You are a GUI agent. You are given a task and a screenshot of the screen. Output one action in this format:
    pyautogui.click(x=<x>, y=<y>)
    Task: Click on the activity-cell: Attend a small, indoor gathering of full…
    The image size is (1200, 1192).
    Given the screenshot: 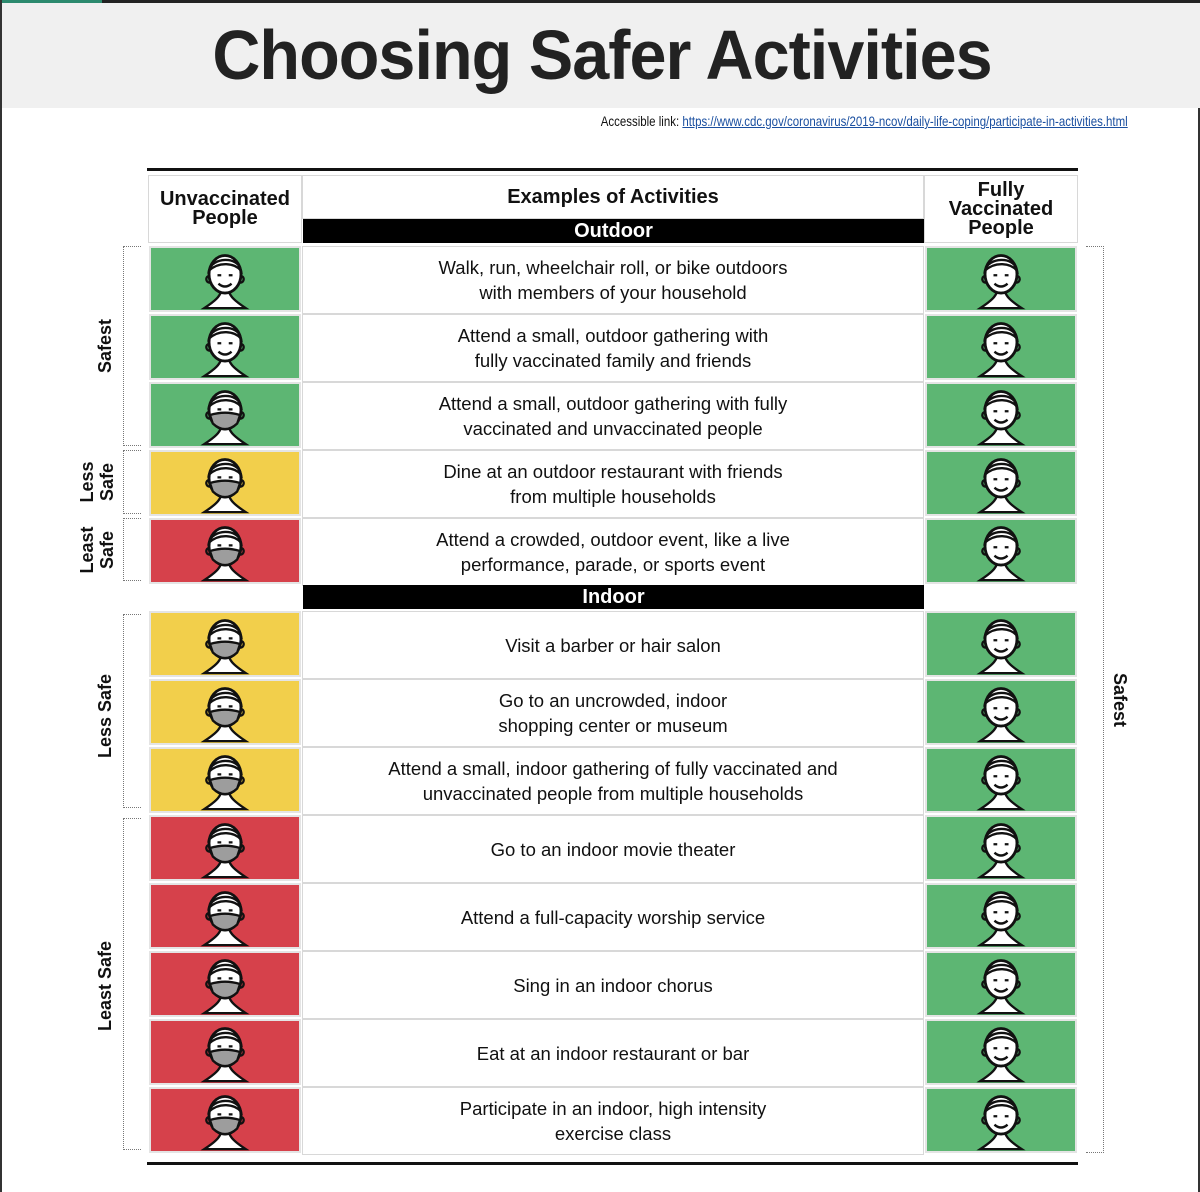 What is the action you would take?
    pyautogui.click(x=613, y=781)
    